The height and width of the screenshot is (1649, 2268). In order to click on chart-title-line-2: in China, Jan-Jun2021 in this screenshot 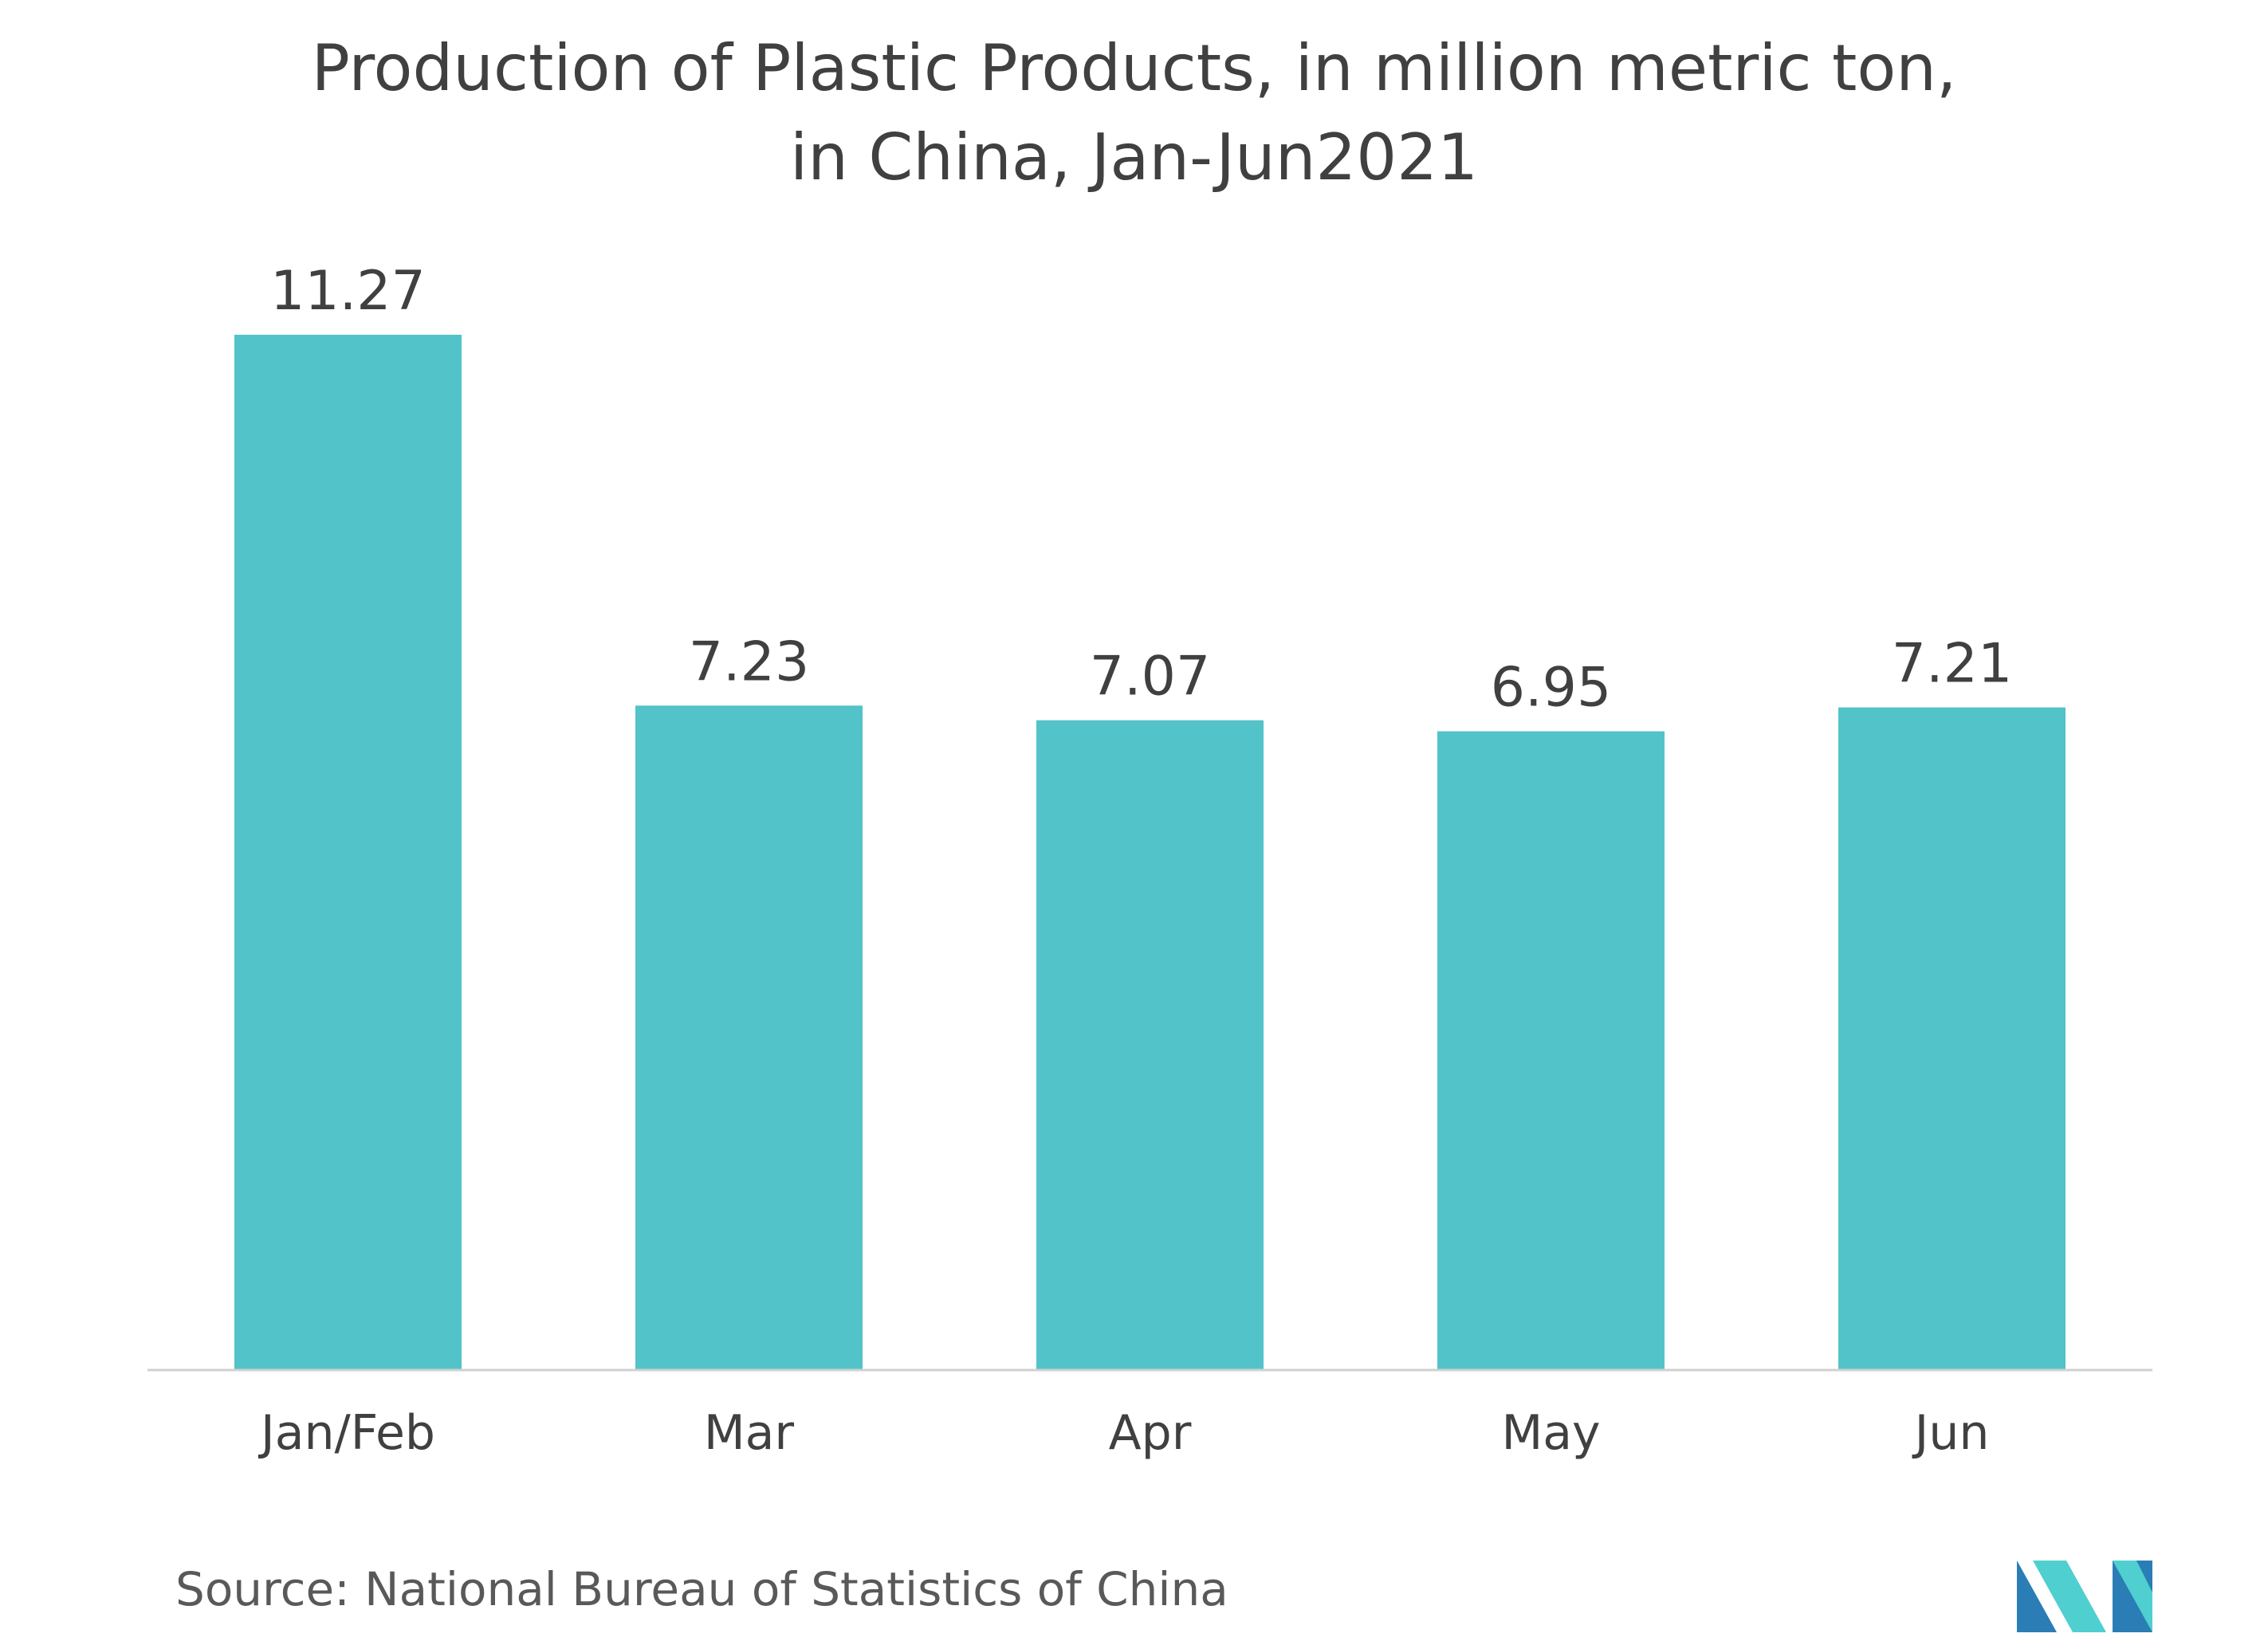, I will do `click(1134, 157)`.